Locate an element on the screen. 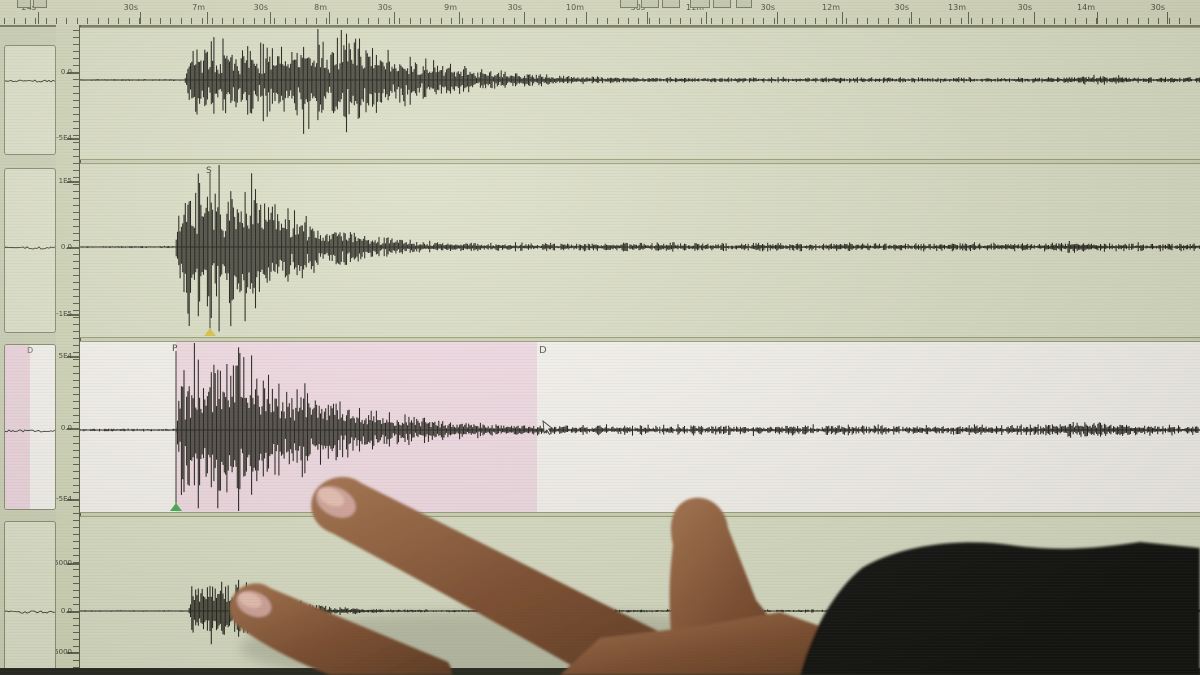 Image resolution: width=1200 pixels, height=675 pixels. p-pick-marker: P is located at coordinates (176, 427).